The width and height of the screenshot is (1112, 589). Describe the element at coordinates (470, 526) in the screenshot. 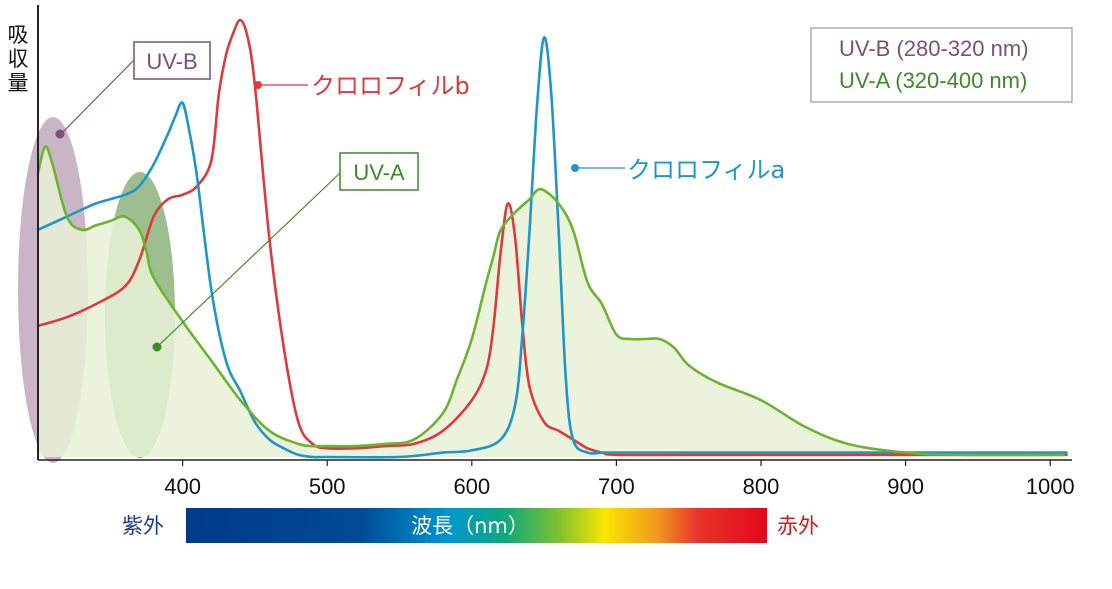

I see `spectrum-bar-title: 波長（nm）` at that location.